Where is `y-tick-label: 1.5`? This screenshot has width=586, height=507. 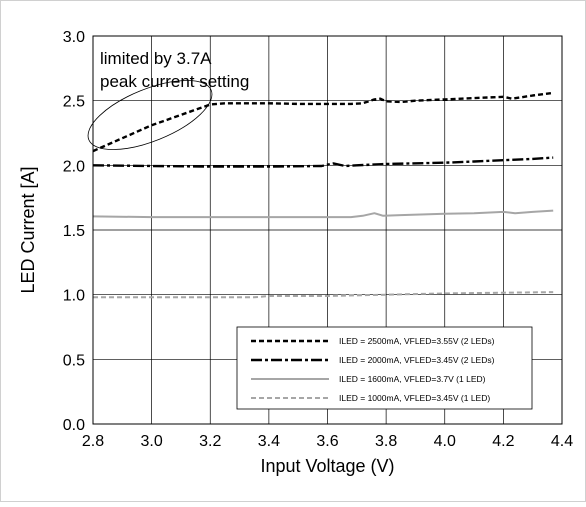 y-tick-label: 1.5 is located at coordinates (74, 231).